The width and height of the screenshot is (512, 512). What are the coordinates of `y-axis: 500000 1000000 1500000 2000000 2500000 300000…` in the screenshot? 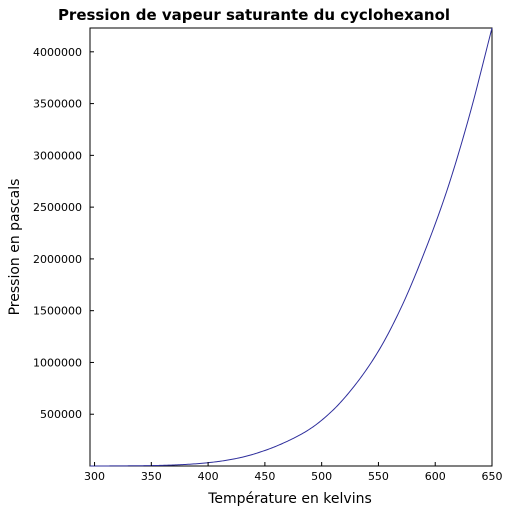 It's located at (63, 233).